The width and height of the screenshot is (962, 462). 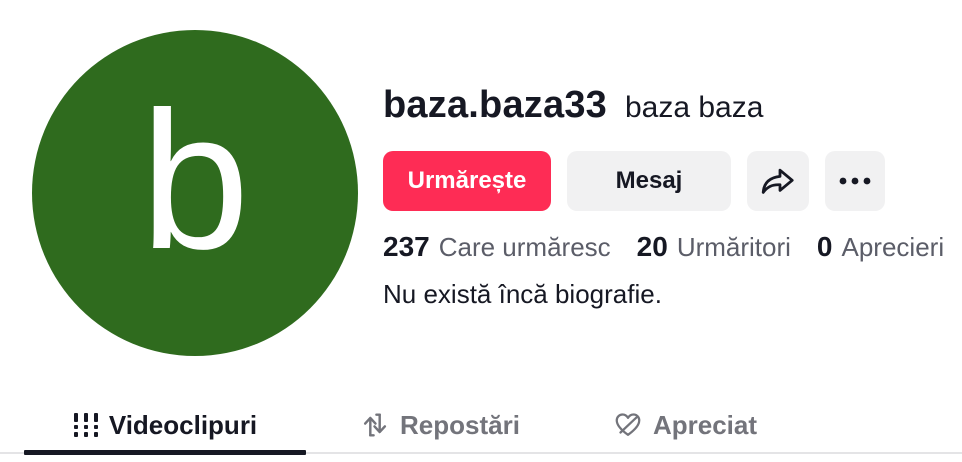 I want to click on tab-liked-label: Apreciat, so click(x=705, y=424).